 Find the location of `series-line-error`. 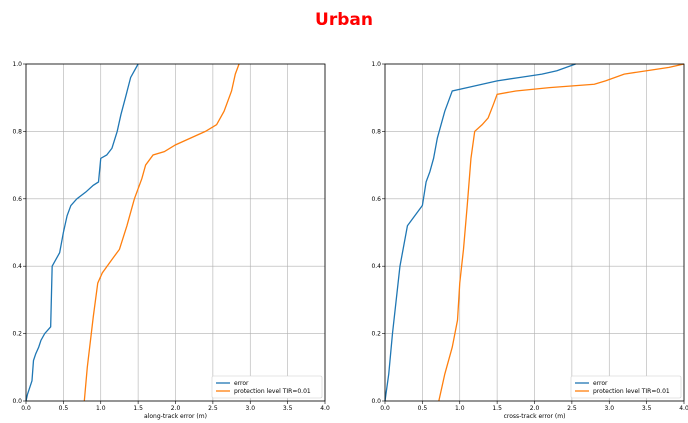

series-line-error is located at coordinates (82, 232).